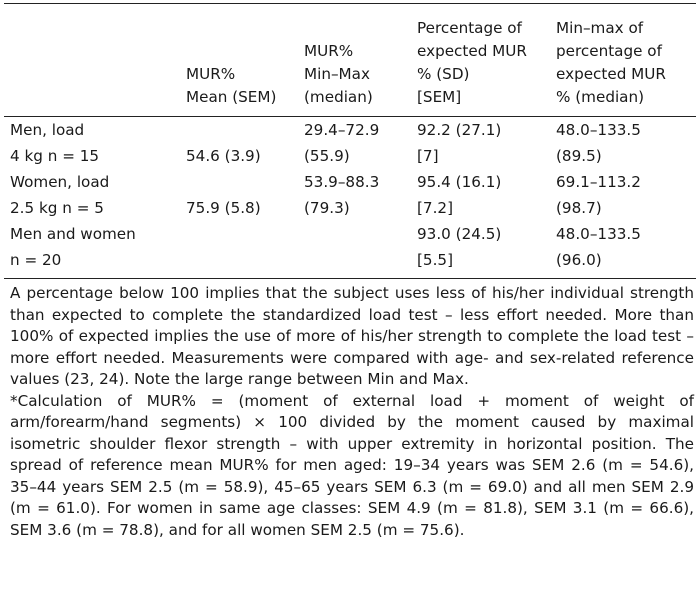 This screenshot has height=603, width=700. I want to click on table-cell: (55.9), so click(327, 156).